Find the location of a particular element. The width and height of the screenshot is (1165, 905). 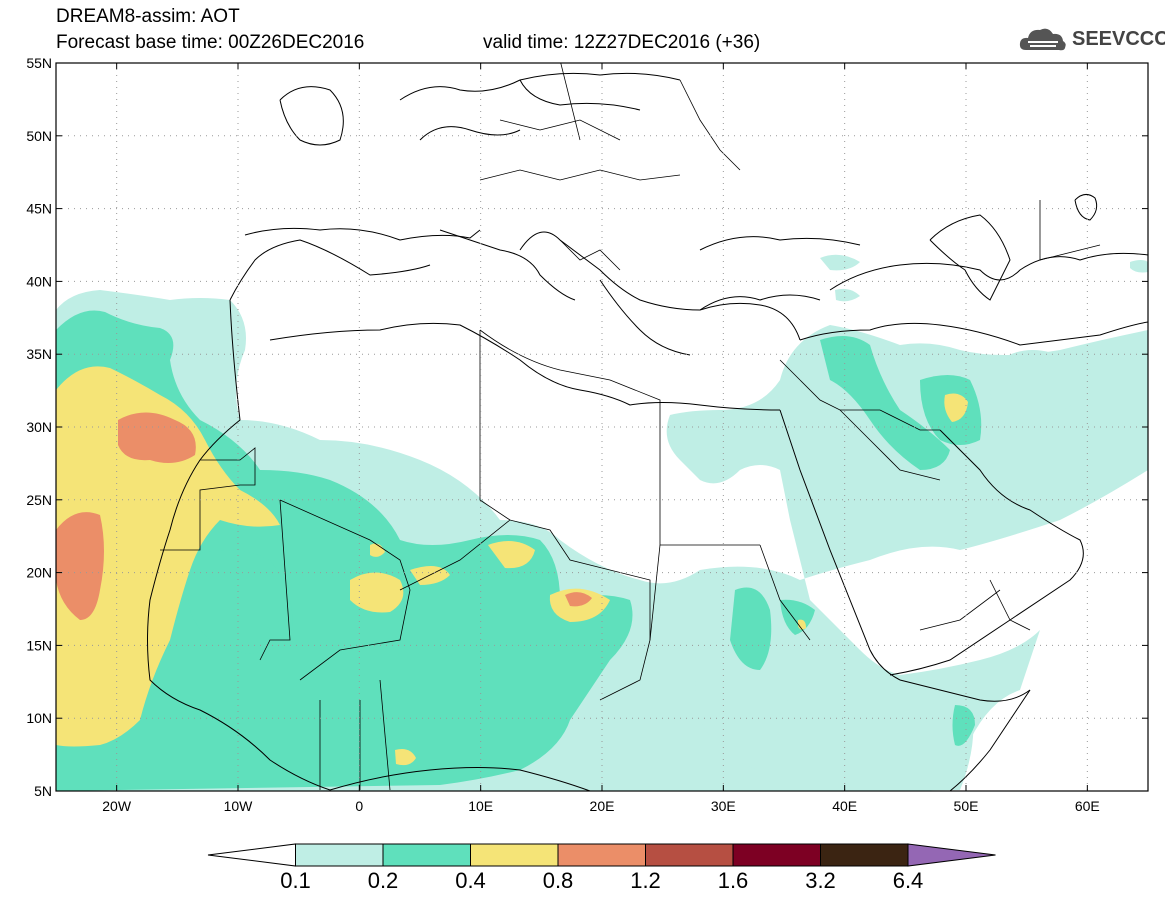

lat-tick-label: 30N is located at coordinates (39, 427).